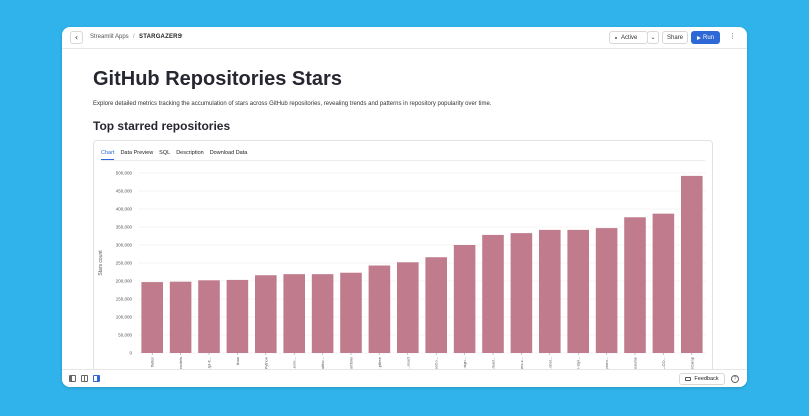 This screenshot has width=809, height=416. What do you see at coordinates (265, 363) in the screenshot?
I see `x-tick-label: ...Python` at bounding box center [265, 363].